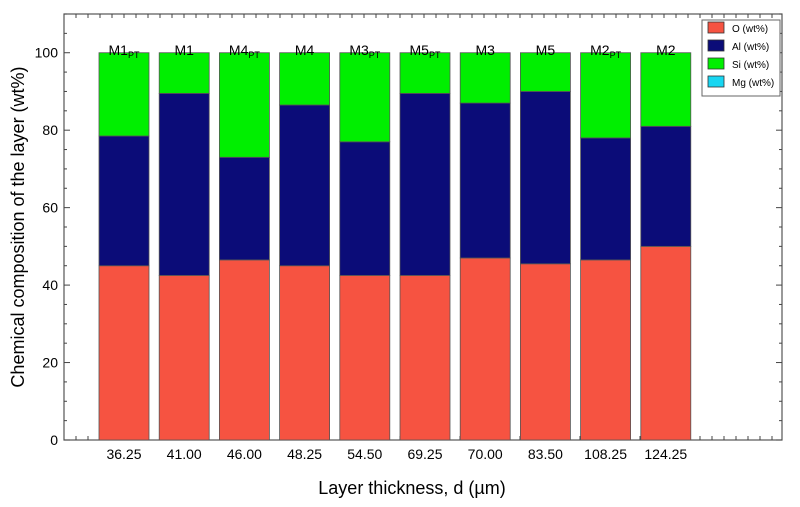 The width and height of the screenshot is (800, 507). Describe the element at coordinates (546, 50) in the screenshot. I see `bar-sample-label: M5` at that location.